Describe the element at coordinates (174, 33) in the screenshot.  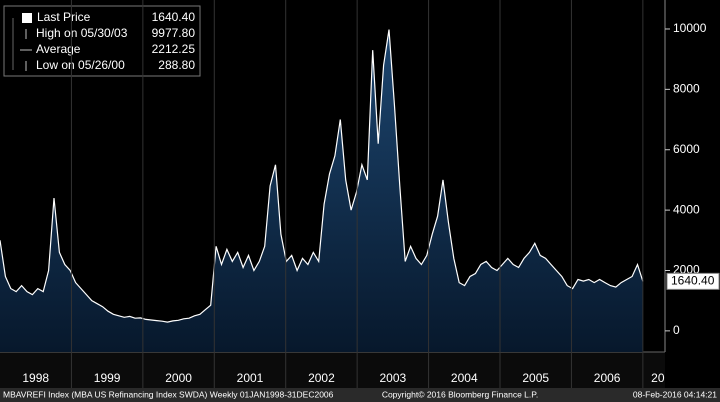
I see `legend-value: 9977.80` at that location.